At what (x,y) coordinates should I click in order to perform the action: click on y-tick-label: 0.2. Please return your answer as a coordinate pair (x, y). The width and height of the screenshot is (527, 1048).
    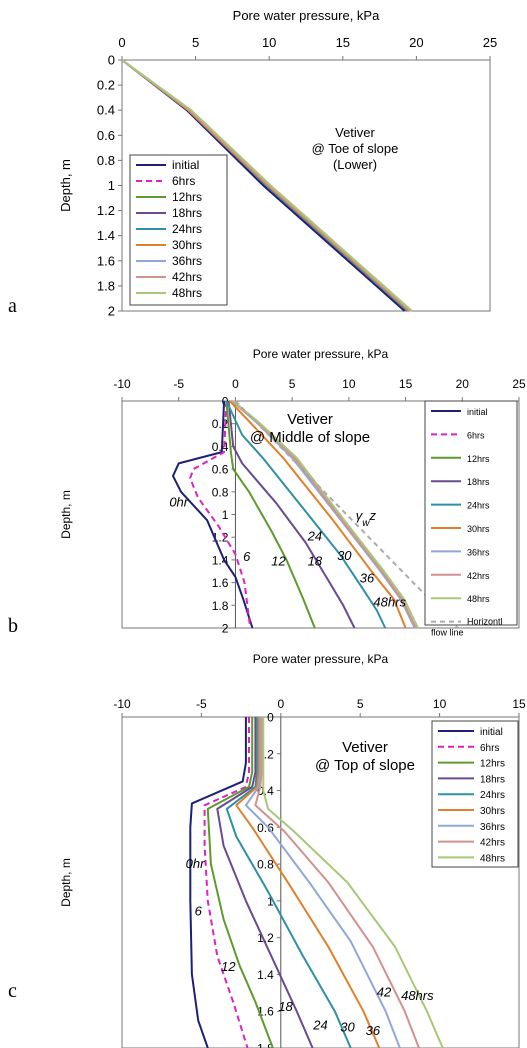
    Looking at the image, I should click on (106, 85).